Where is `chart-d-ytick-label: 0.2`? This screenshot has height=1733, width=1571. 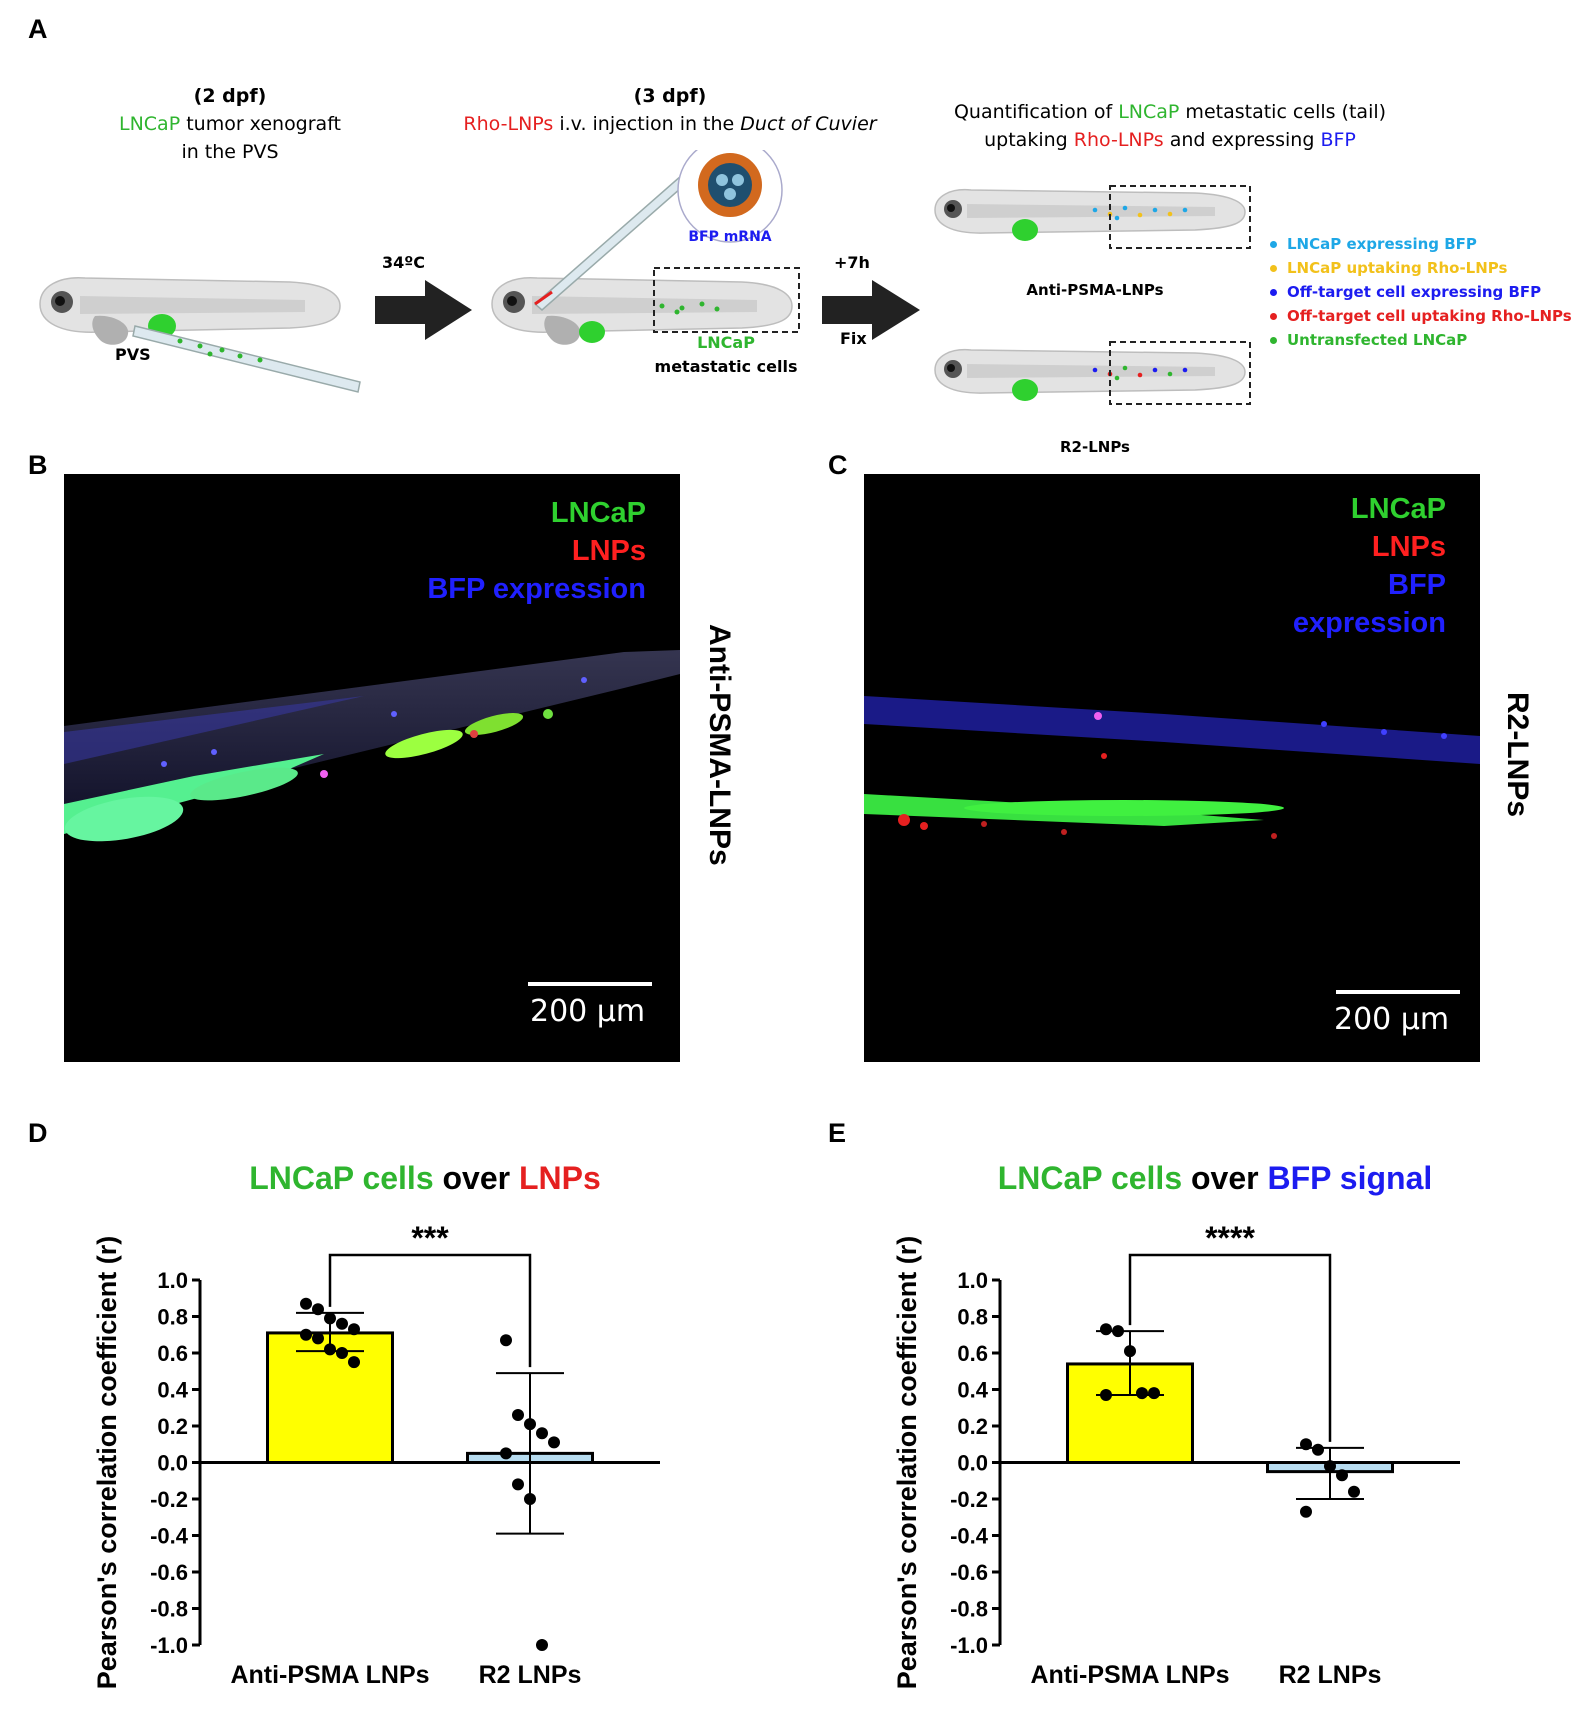
chart-d-ytick-label: 0.2 is located at coordinates (172, 1426).